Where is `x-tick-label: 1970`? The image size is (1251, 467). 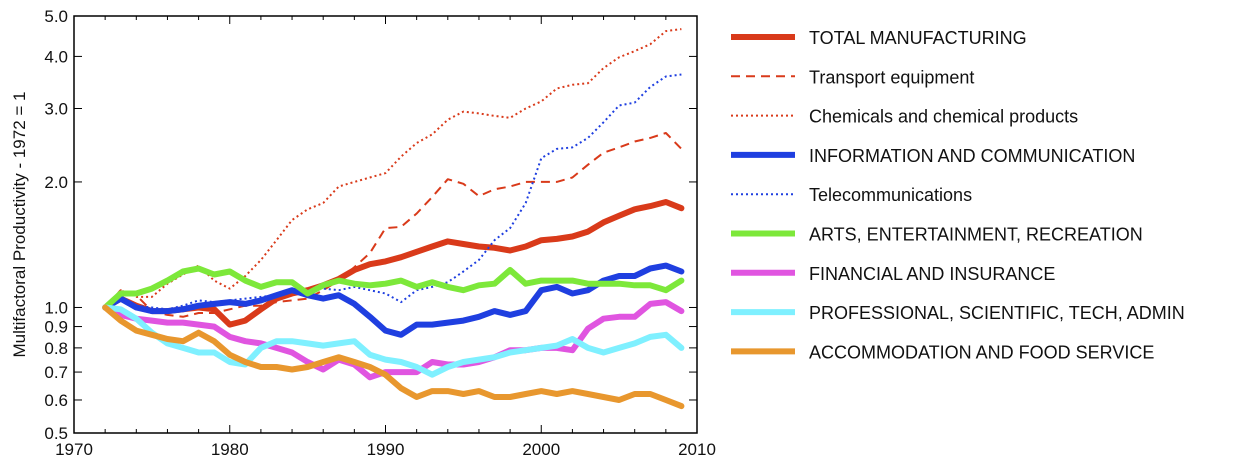
x-tick-label: 1970 is located at coordinates (74, 449).